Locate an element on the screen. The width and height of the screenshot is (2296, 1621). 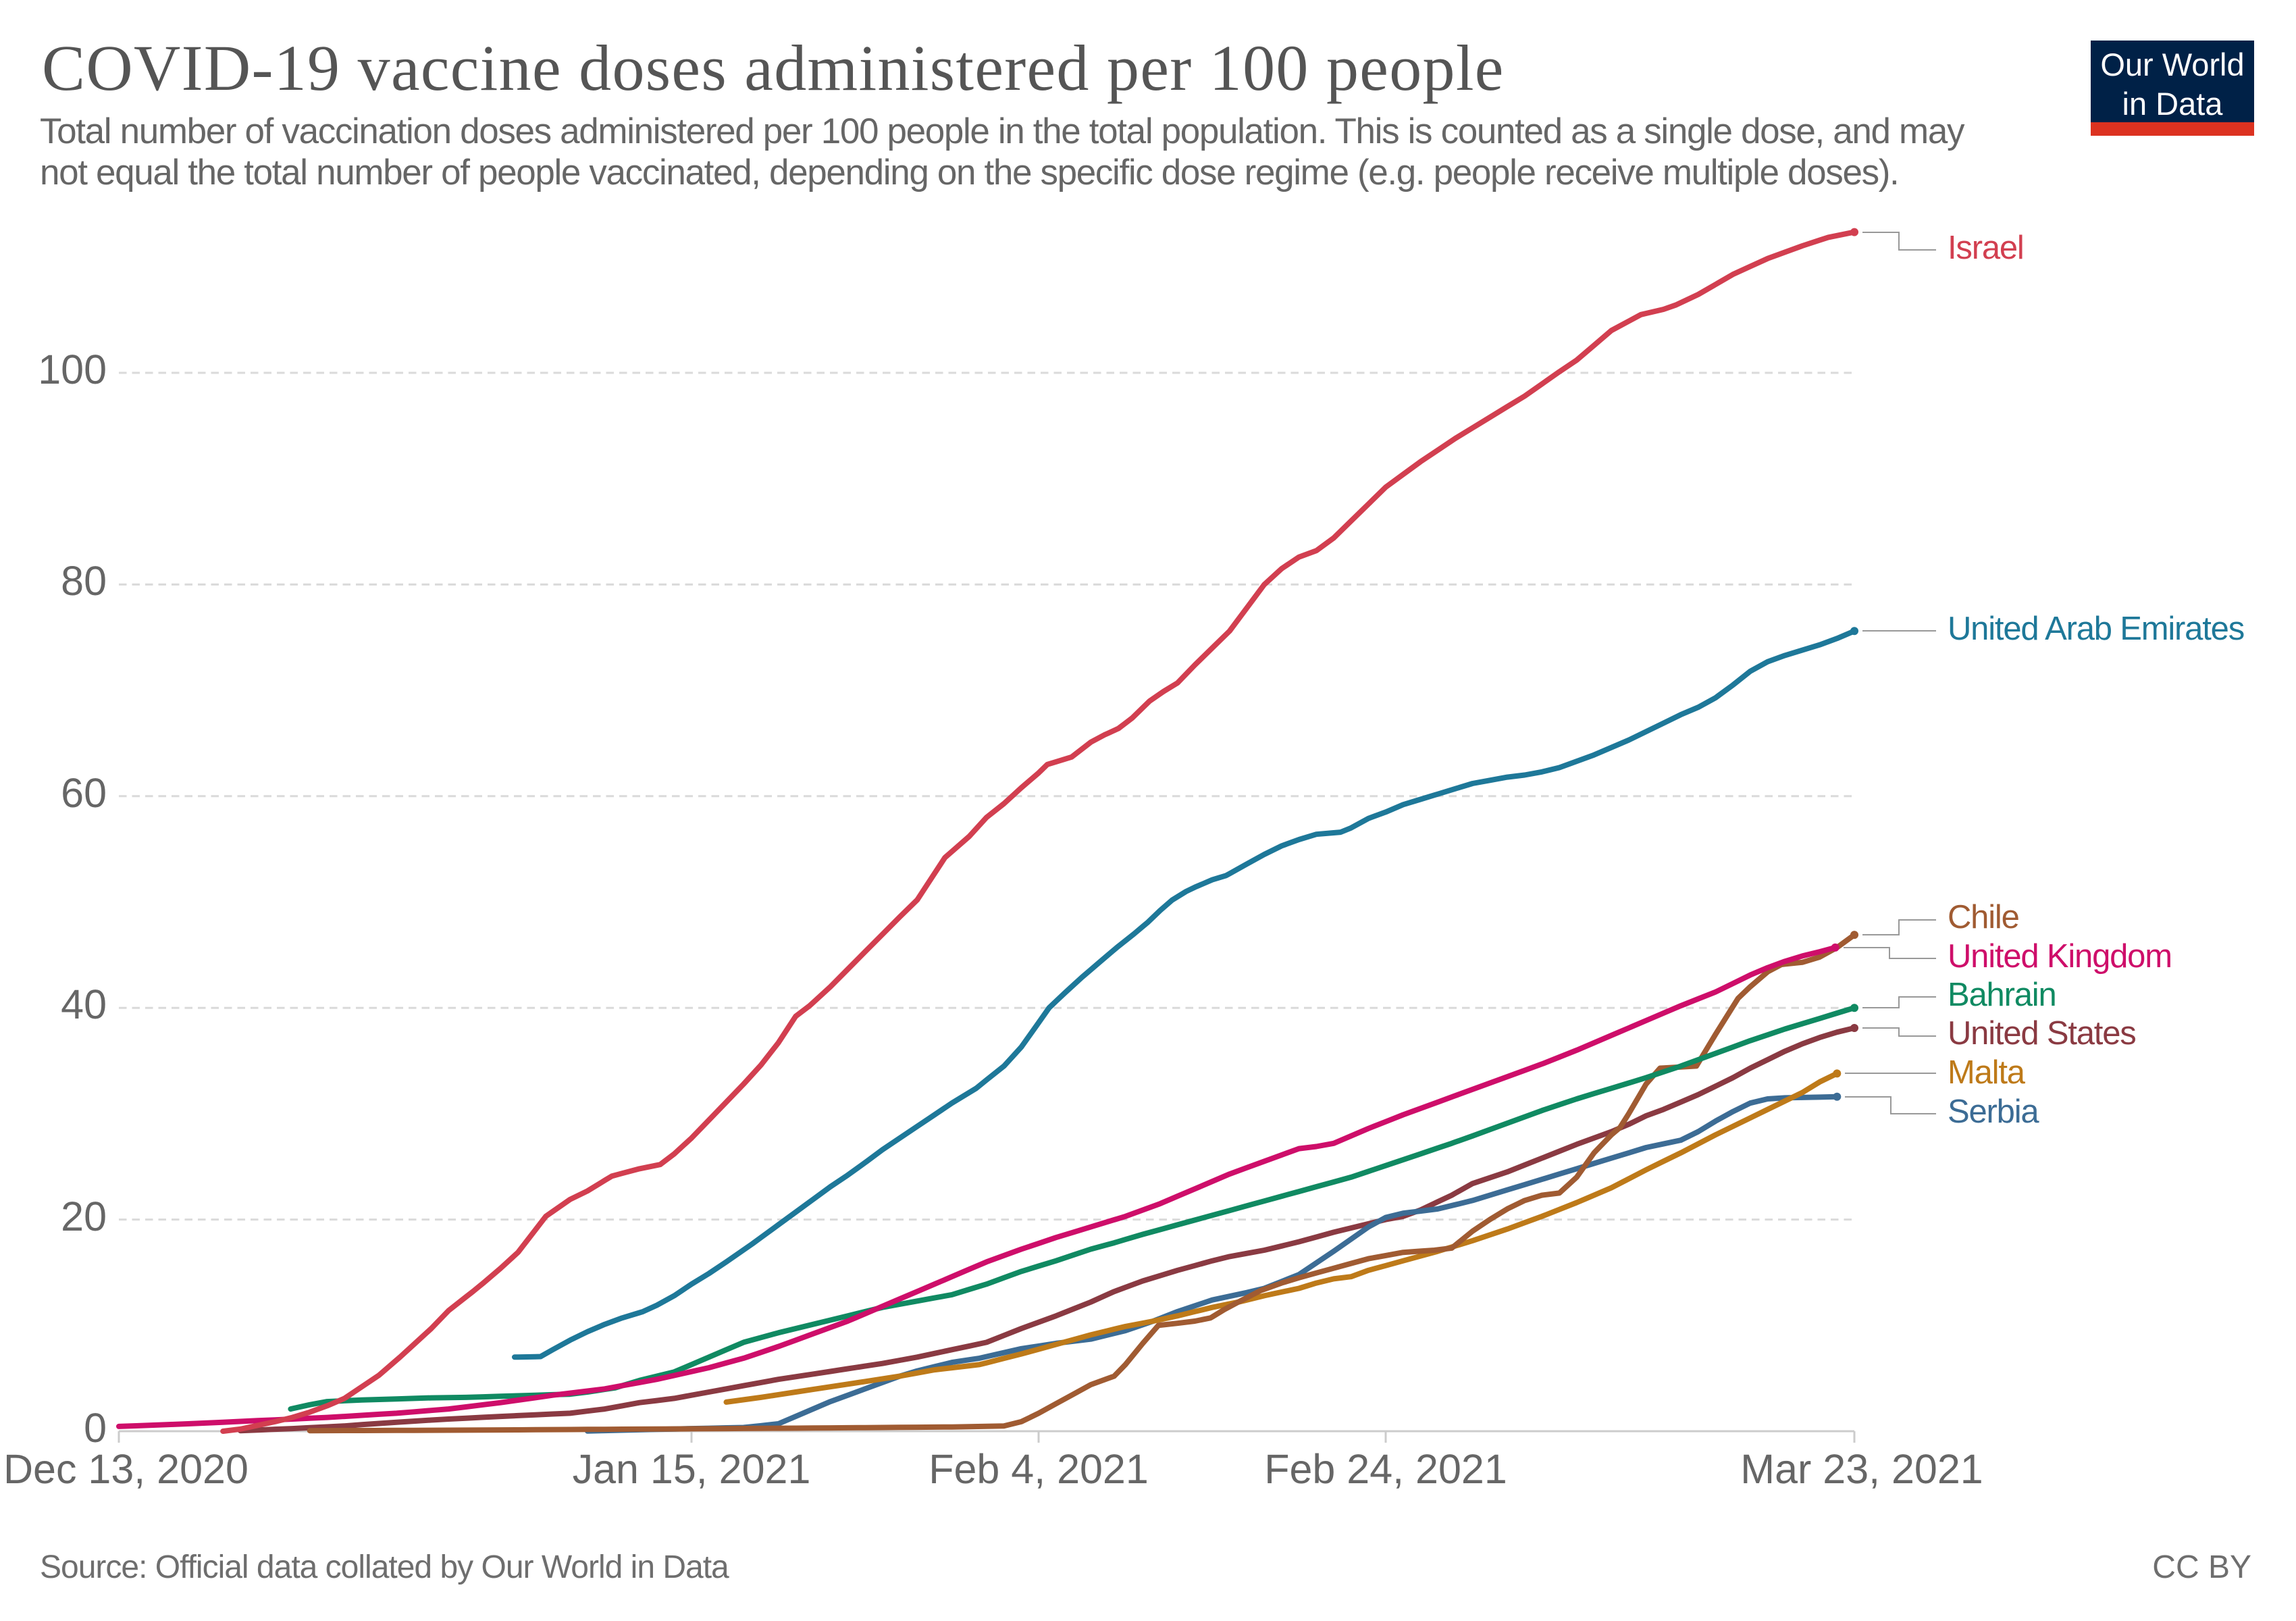
svg-text: 60 is located at coordinates (84, 793).